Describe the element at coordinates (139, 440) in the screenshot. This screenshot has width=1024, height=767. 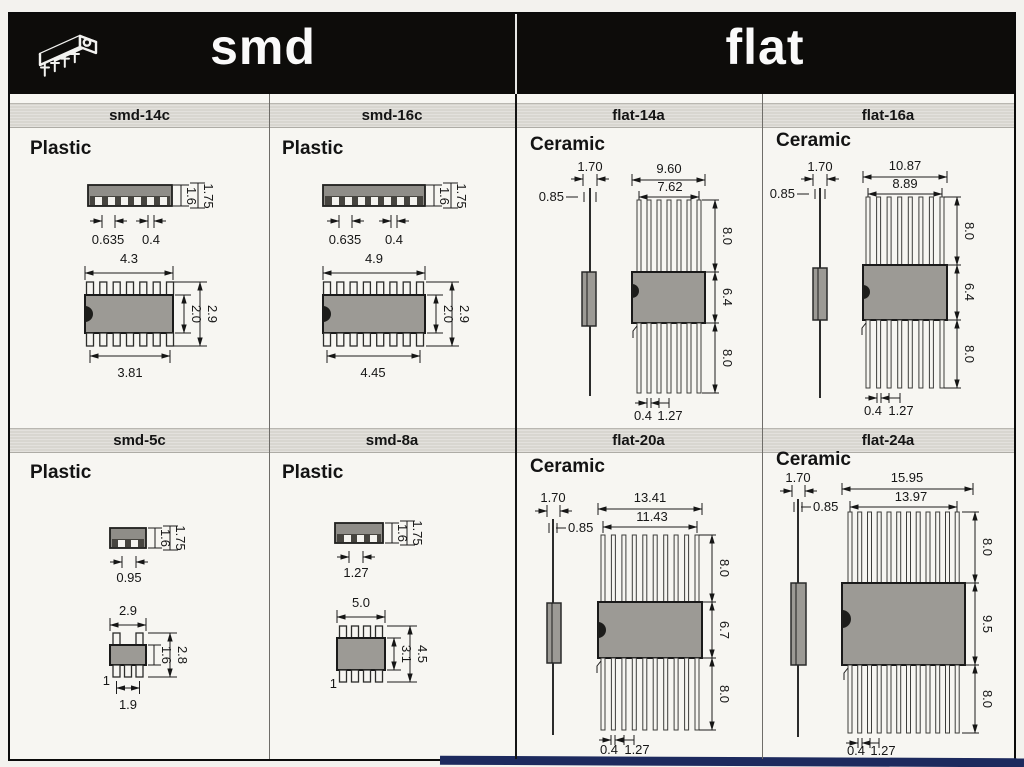
I see `band-title: smd-5c` at that location.